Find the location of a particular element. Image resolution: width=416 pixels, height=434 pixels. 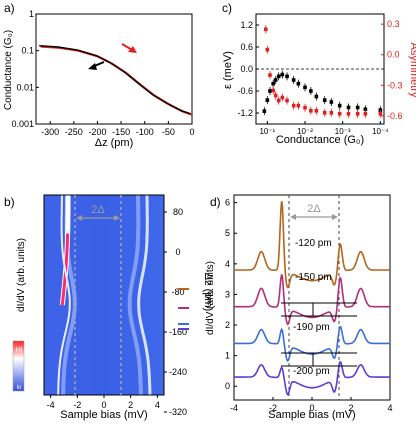

panel-d-gap-arrow is located at coordinates (314, 217).